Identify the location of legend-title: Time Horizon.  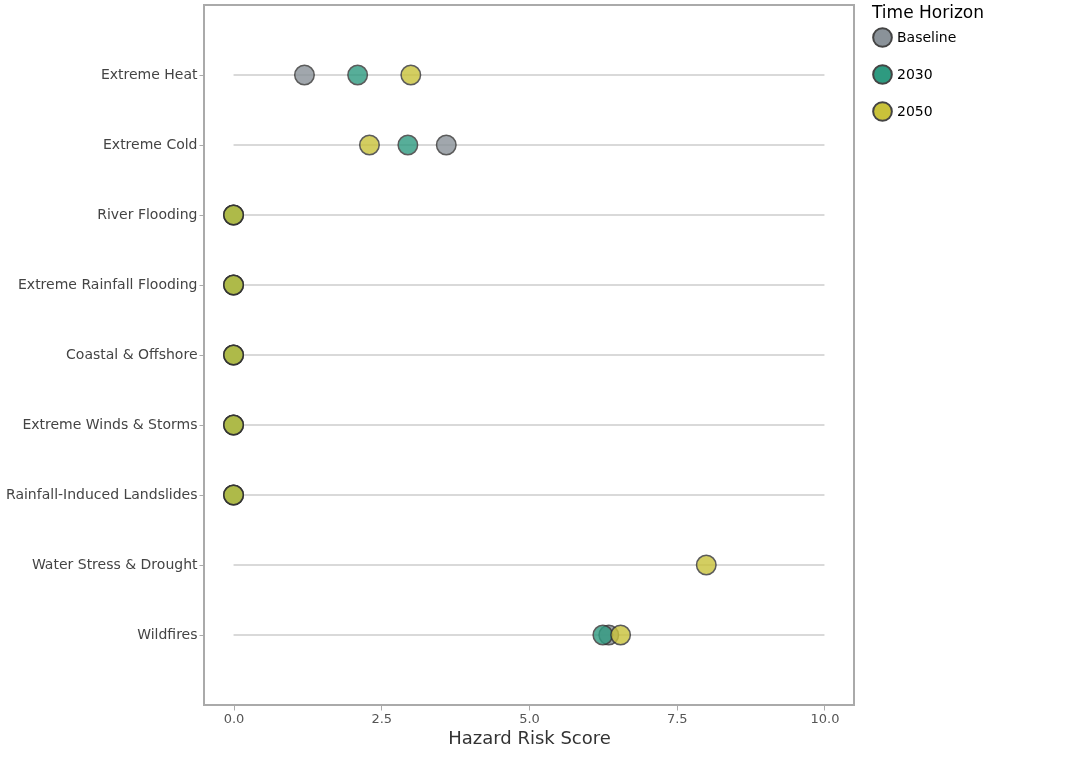
(928, 12).